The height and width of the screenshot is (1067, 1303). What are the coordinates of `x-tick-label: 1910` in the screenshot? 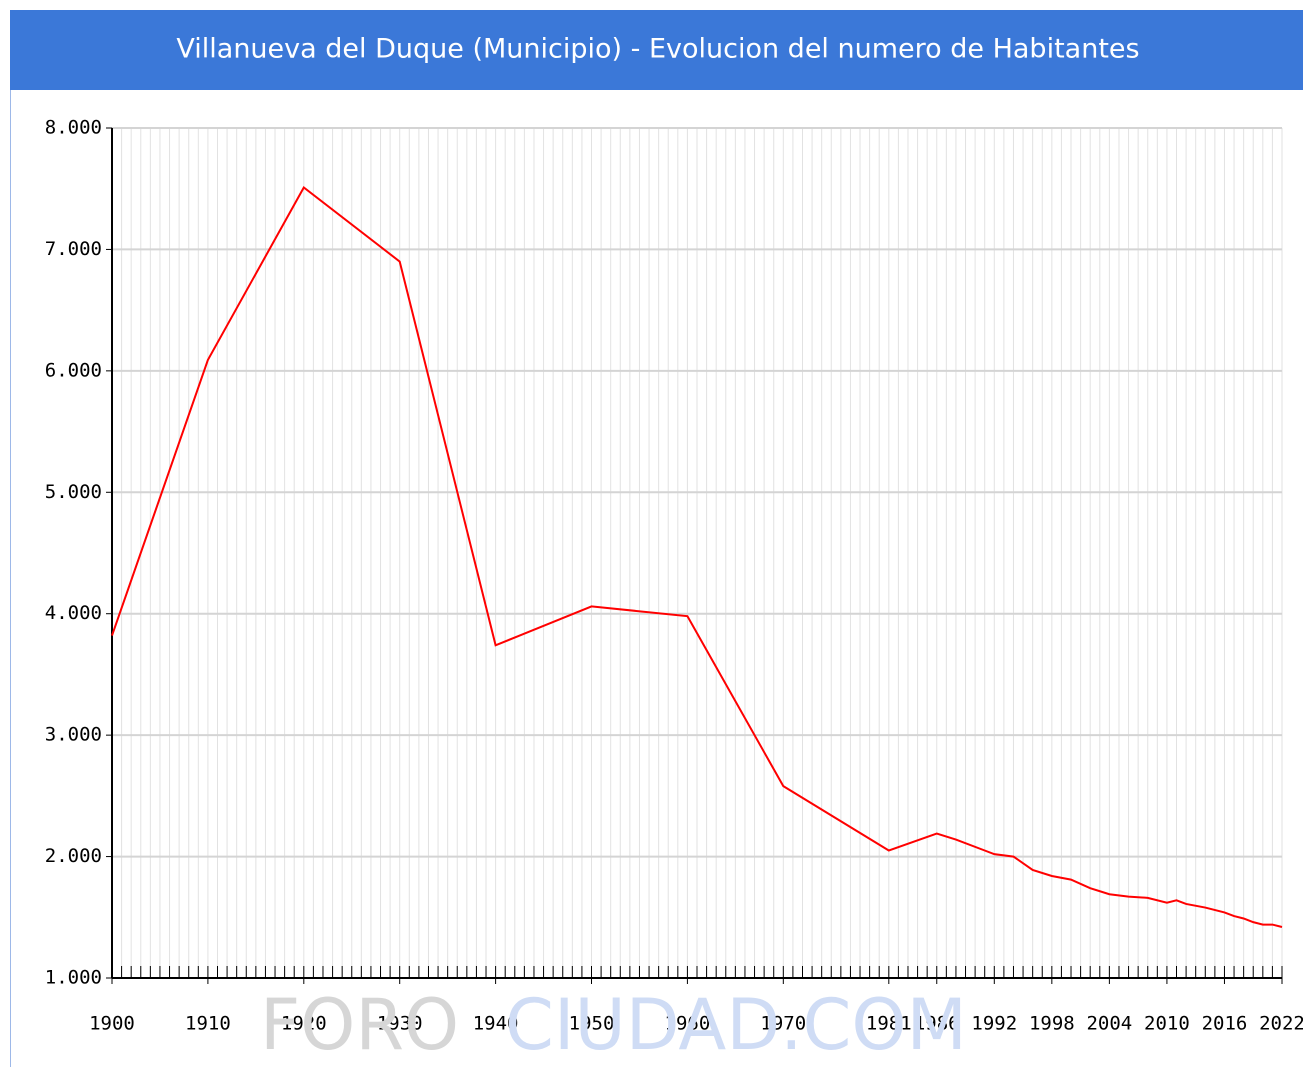 It's located at (208, 1024).